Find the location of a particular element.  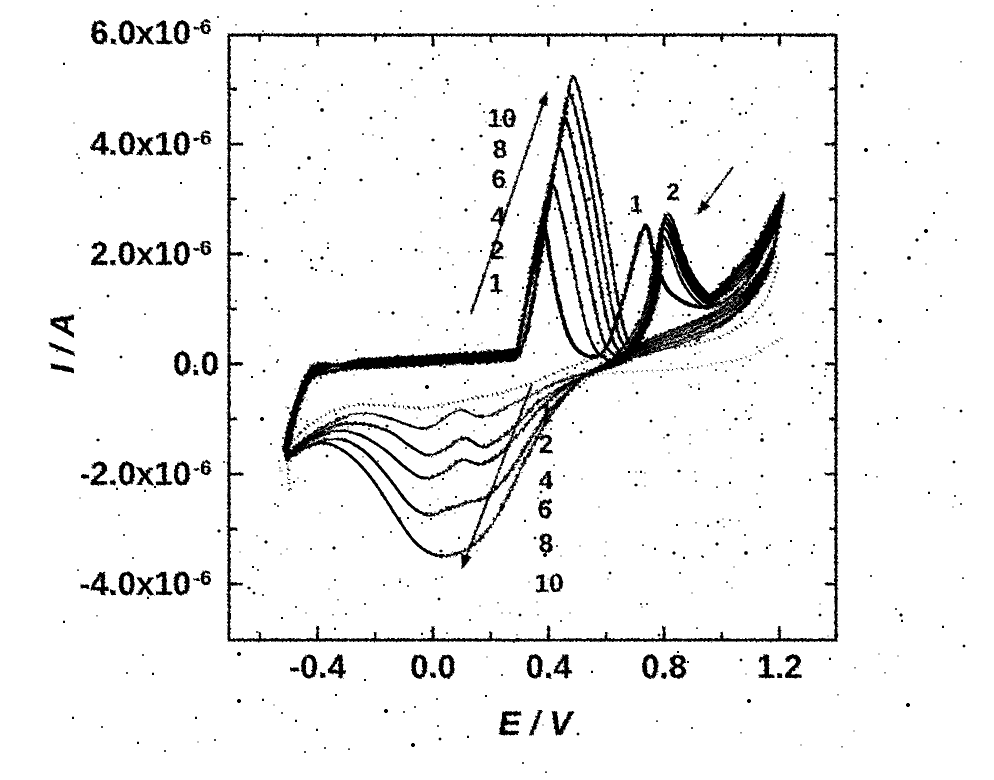

svg-text: E / V is located at coordinates (536, 724).